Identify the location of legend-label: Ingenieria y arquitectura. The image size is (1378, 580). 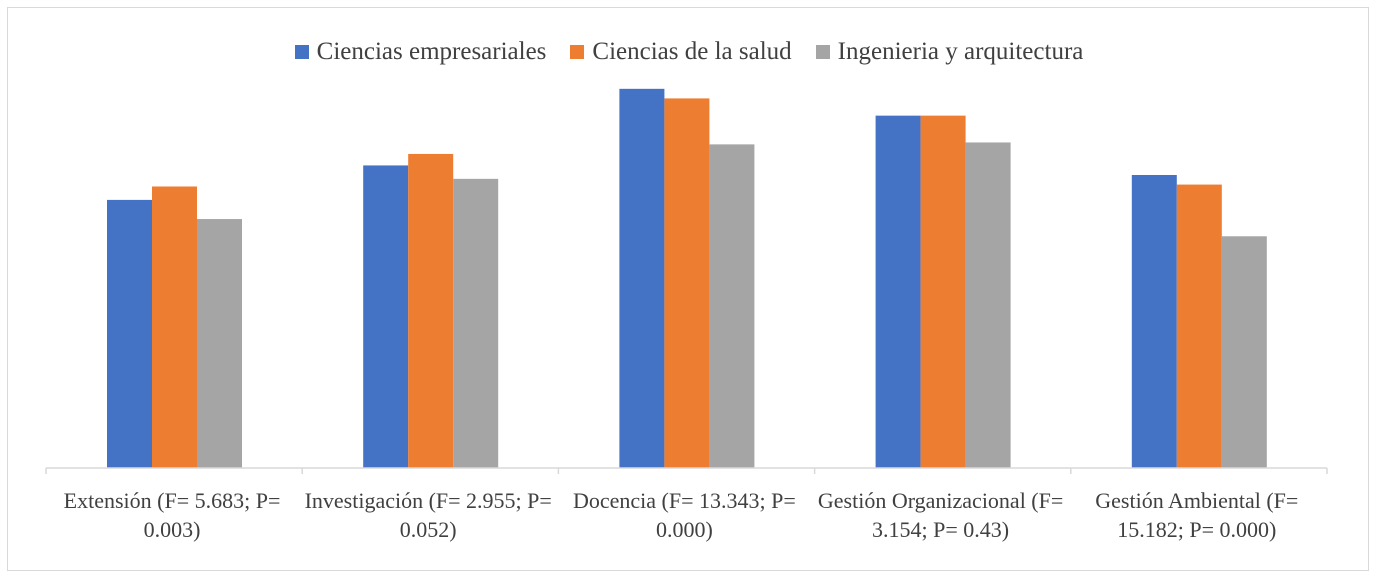
(960, 51).